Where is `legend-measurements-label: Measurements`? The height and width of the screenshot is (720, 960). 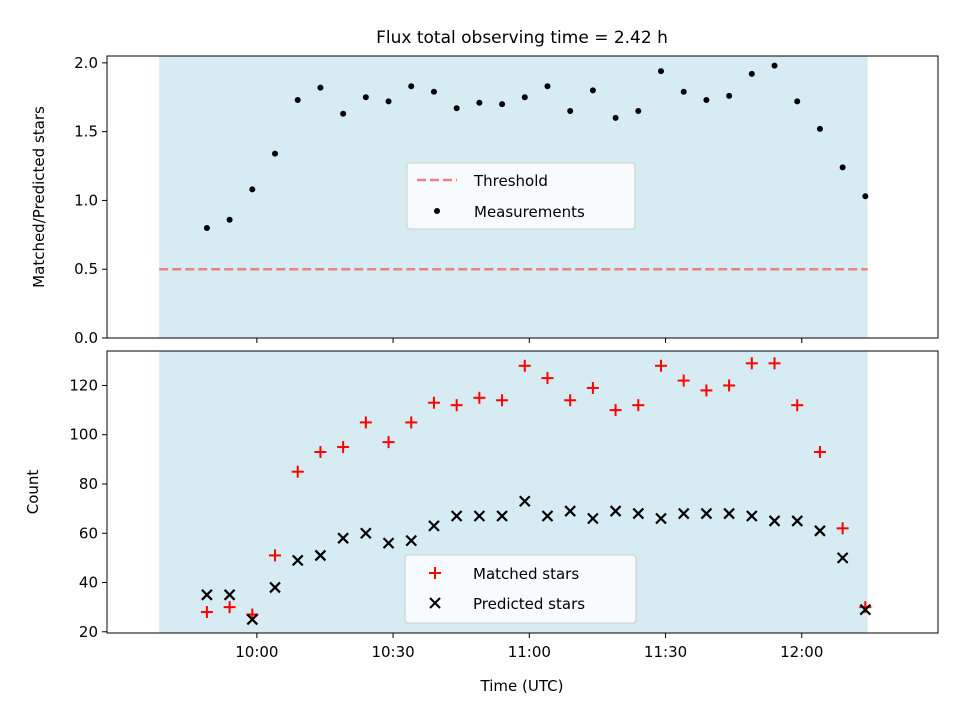 legend-measurements-label: Measurements is located at coordinates (529, 212).